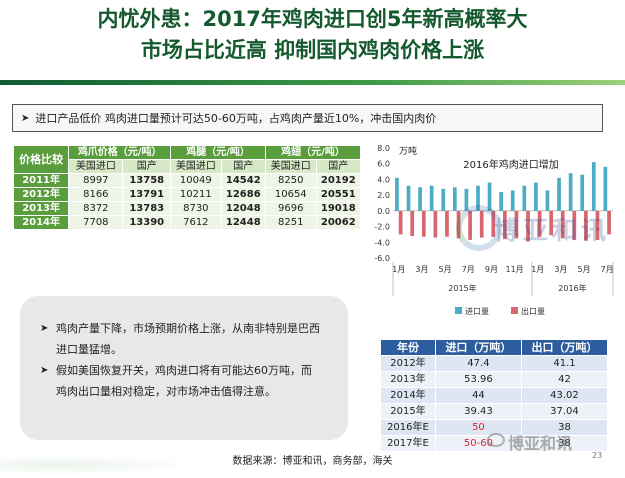 The image size is (625, 478). What do you see at coordinates (383, 148) in the screenshot?
I see `y-tick-label: 8.0` at bounding box center [383, 148].